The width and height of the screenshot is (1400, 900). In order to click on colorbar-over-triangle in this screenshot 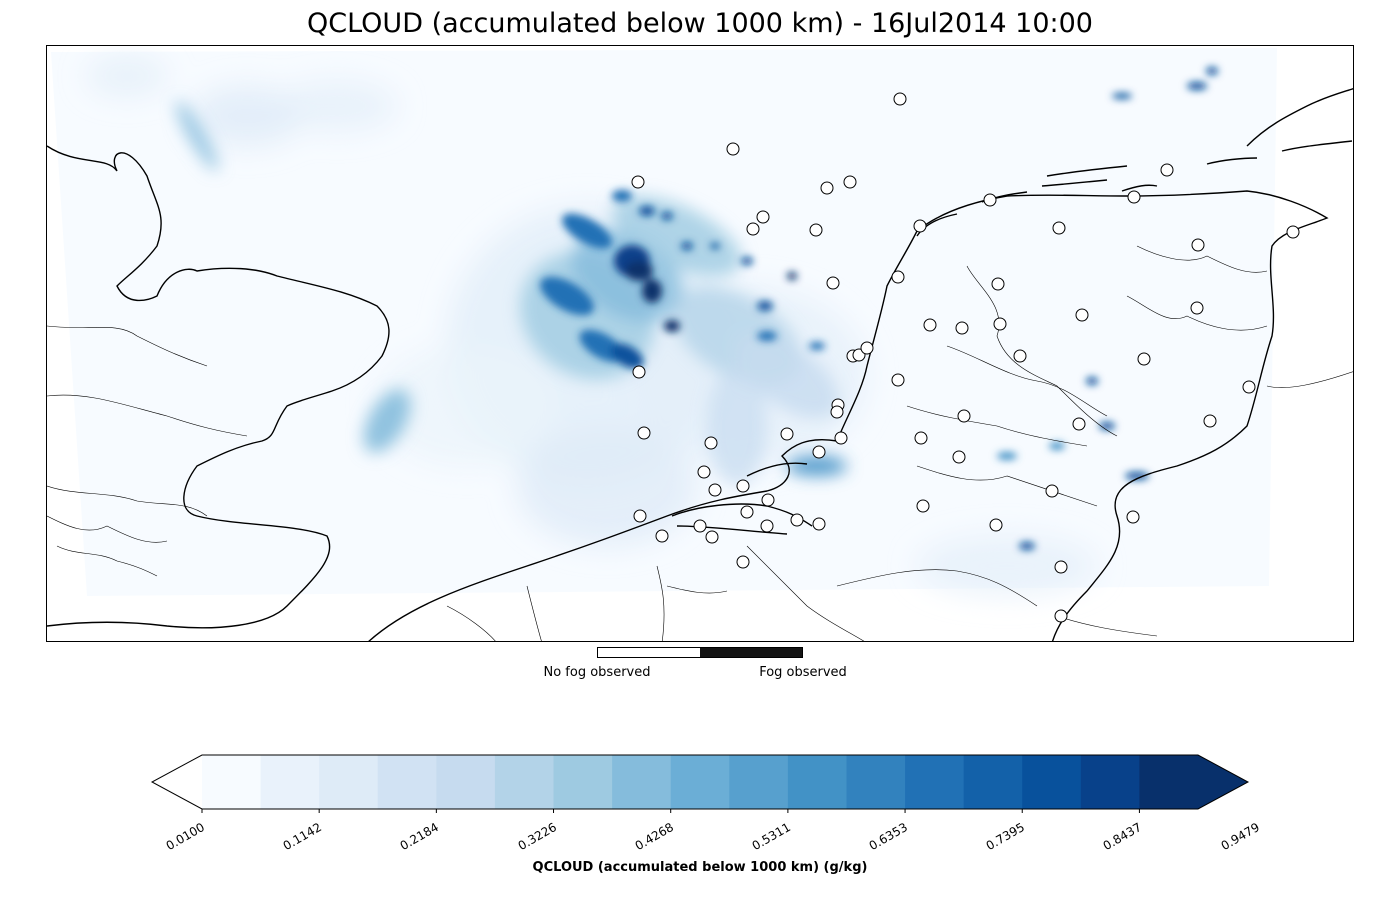, I will do `click(1223, 782)`.